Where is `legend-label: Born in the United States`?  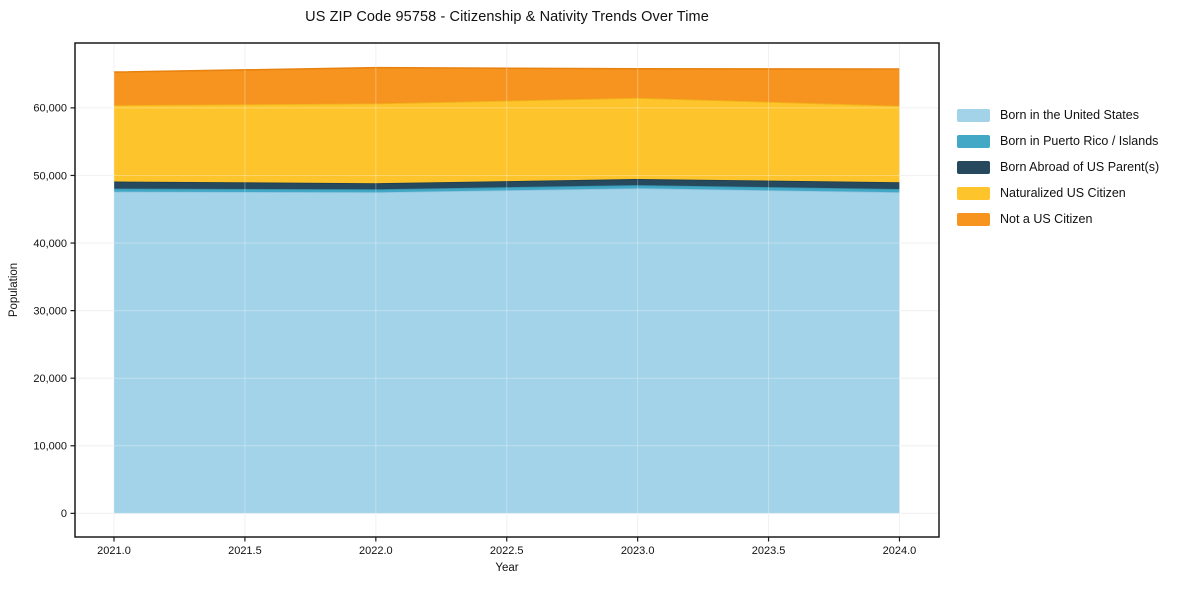
legend-label: Born in the United States is located at coordinates (1069, 115).